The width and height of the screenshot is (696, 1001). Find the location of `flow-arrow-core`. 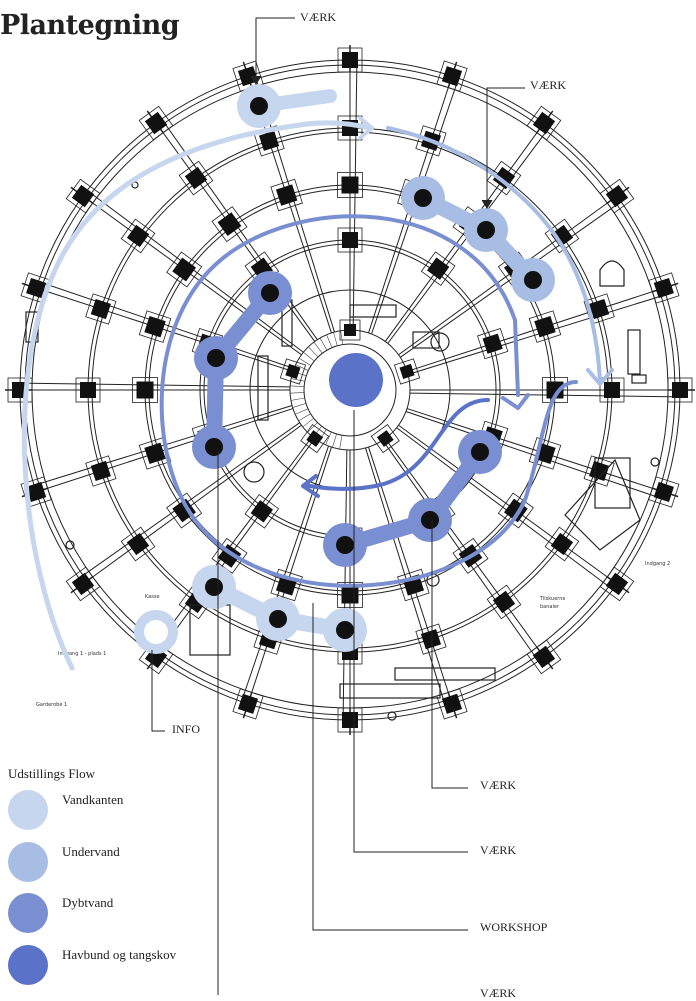

flow-arrow-core is located at coordinates (396, 444).